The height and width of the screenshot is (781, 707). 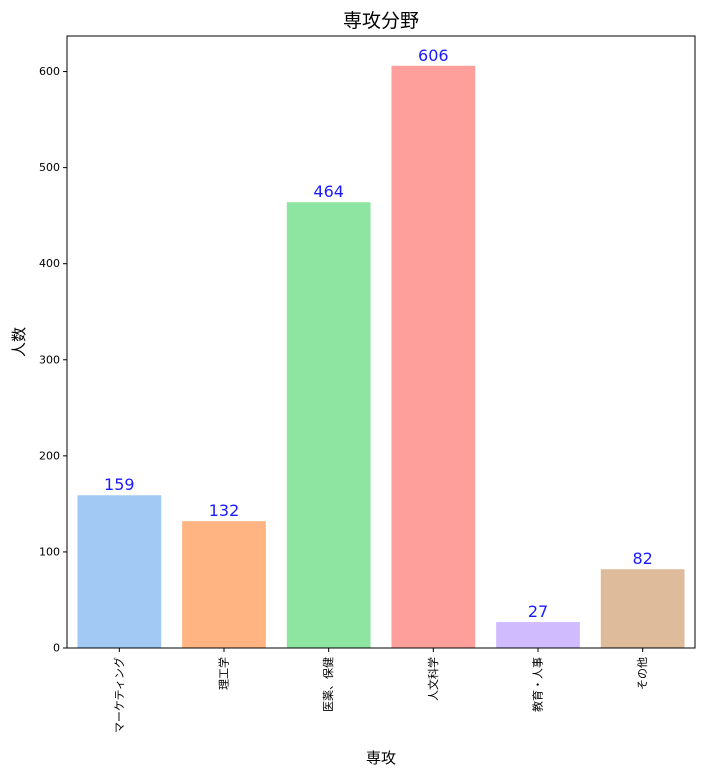 What do you see at coordinates (49, 359) in the screenshot?
I see `y-tick-label: 300` at bounding box center [49, 359].